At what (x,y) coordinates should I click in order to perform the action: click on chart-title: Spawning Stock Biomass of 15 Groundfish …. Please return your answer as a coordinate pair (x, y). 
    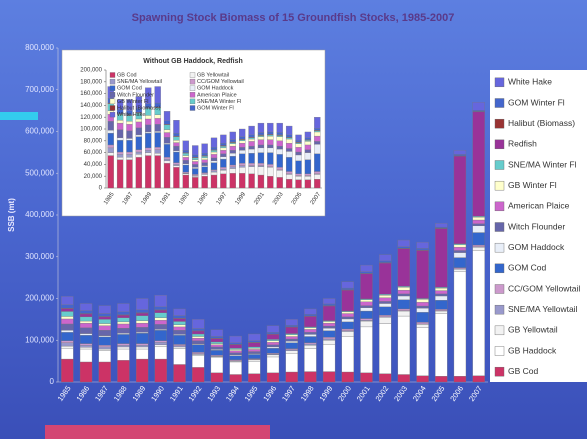
    Looking at the image, I should click on (293, 18).